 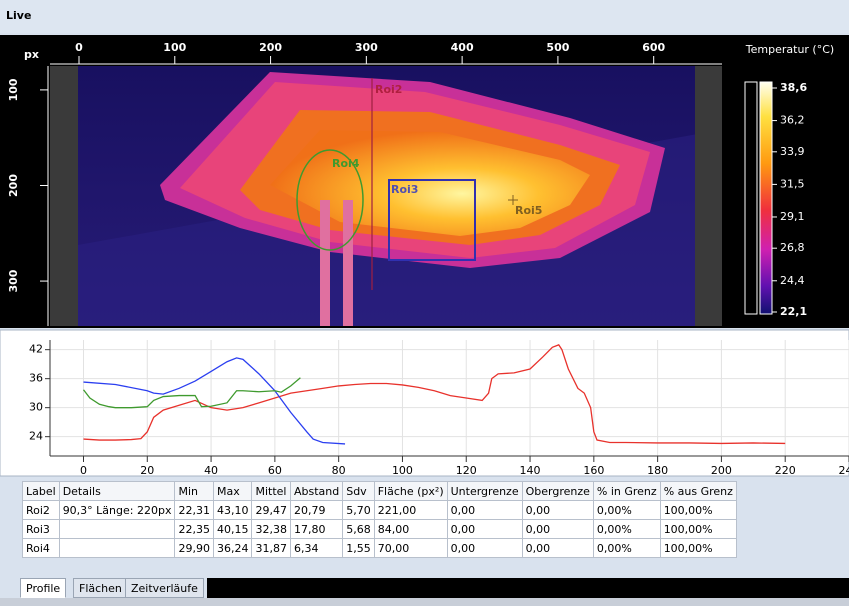 What do you see at coordinates (410, 529) in the screenshot?
I see `table-cell: 84,00` at bounding box center [410, 529].